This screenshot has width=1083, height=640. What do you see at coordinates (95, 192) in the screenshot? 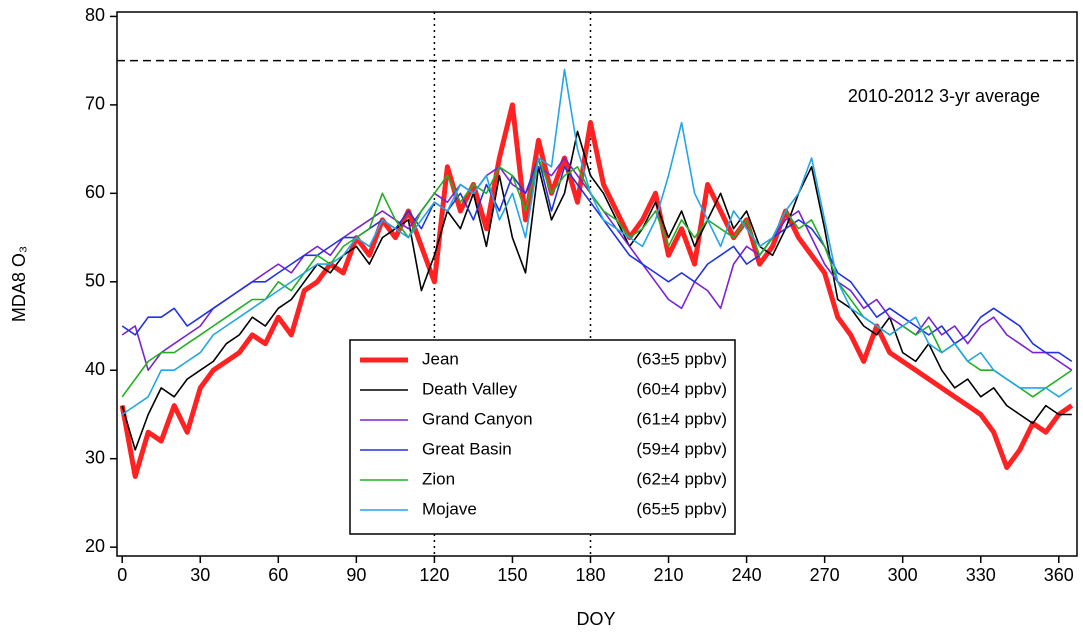
I see `y-tick-label: 60` at bounding box center [95, 192].